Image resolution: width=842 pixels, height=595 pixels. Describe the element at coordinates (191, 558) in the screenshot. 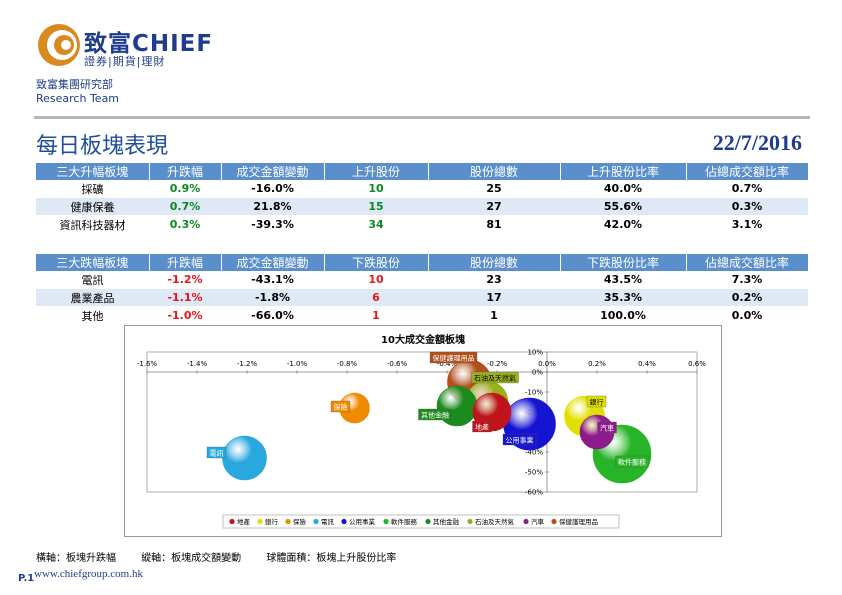

I see `y-axis-note: 縱軸：板塊成交額變動` at that location.